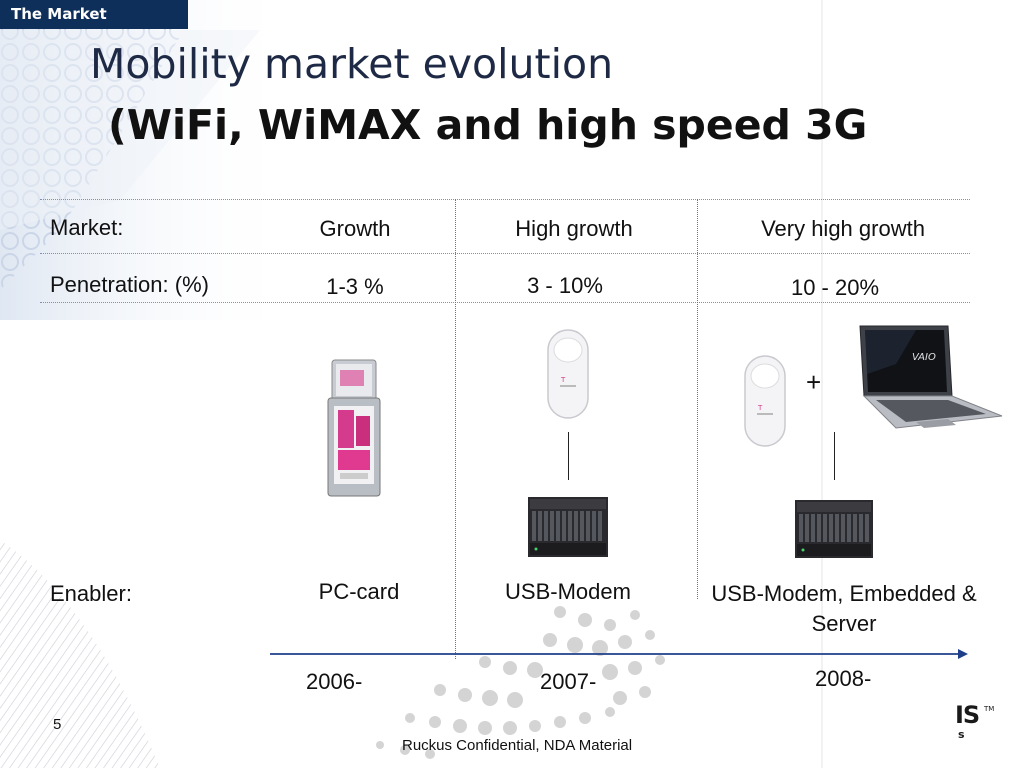 The height and width of the screenshot is (768, 1024). Describe the element at coordinates (505, 199) in the screenshot. I see `row-divider-top` at that location.